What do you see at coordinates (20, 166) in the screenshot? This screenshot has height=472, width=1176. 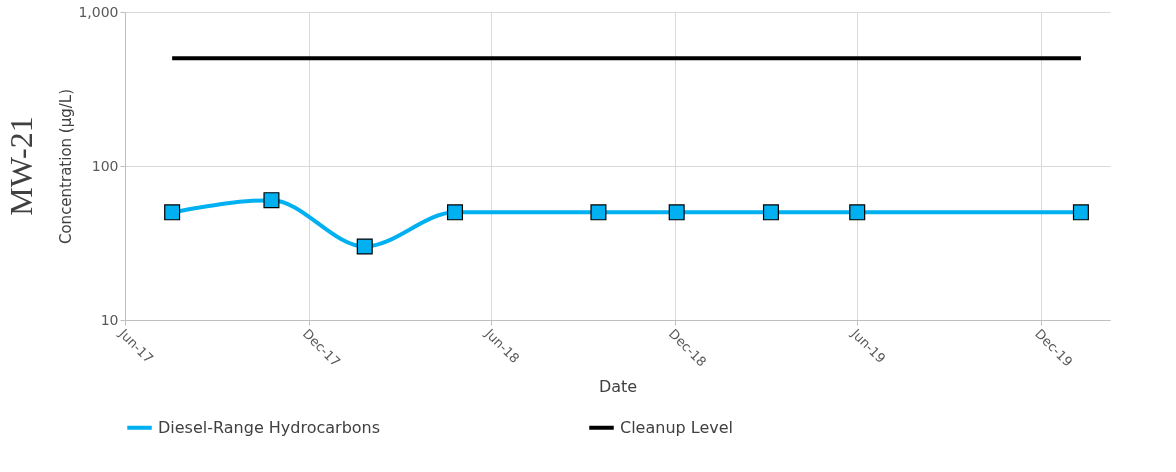 I see `text: MW-21` at bounding box center [20, 166].